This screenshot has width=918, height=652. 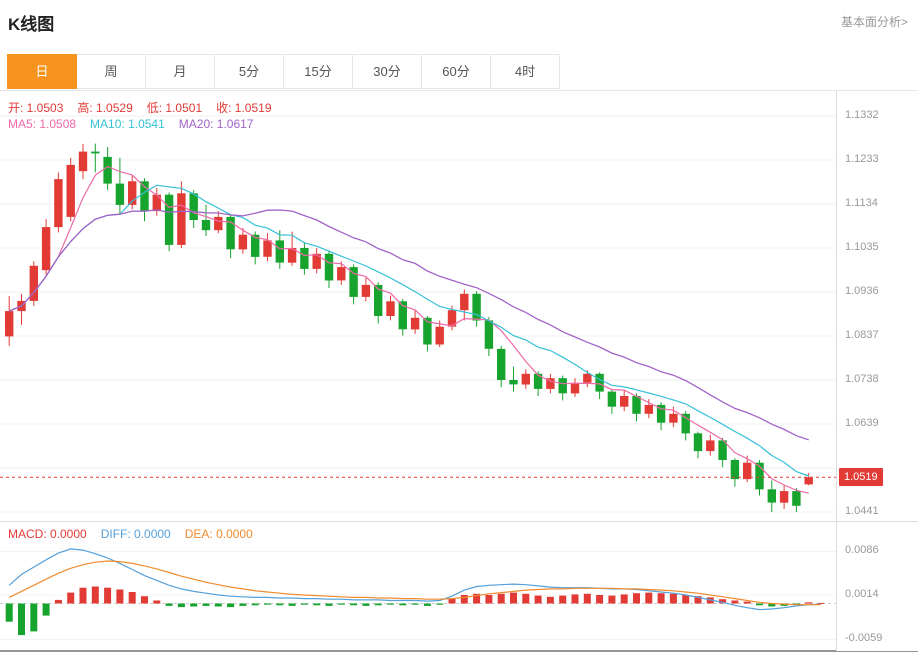 What do you see at coordinates (861, 203) in the screenshot?
I see `price-axis-label: 1.1134` at bounding box center [861, 203].